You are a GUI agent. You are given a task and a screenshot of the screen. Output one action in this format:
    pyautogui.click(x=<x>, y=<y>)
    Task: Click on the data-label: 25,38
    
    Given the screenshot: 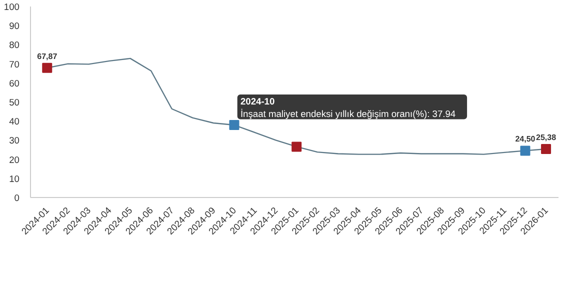 What is the action you would take?
    pyautogui.click(x=546, y=137)
    